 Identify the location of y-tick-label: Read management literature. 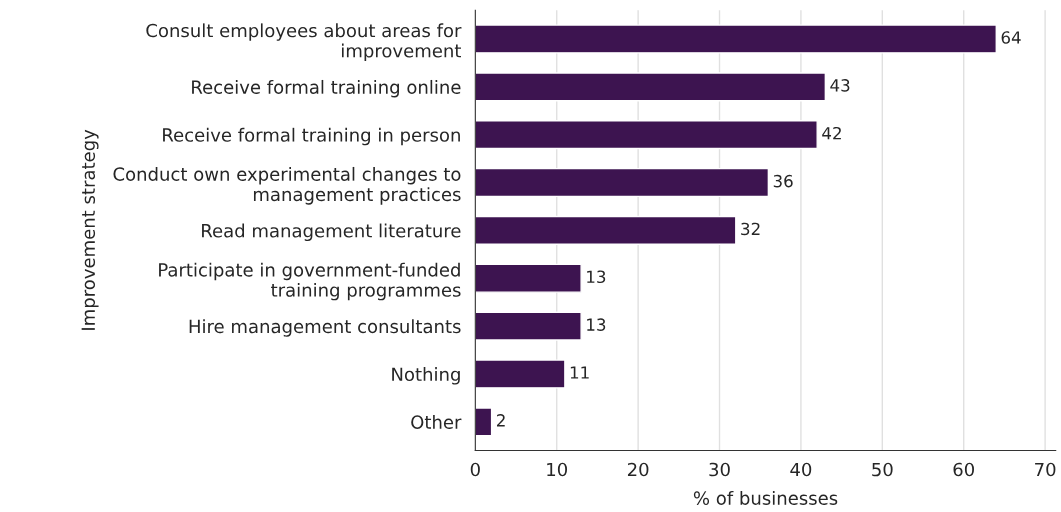
(331, 232).